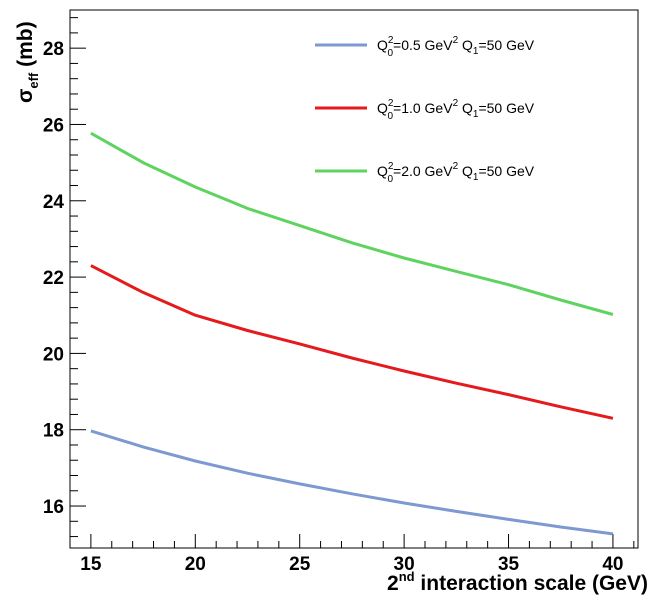 The width and height of the screenshot is (651, 598). I want to click on y-axis-subscript: eff, so click(33, 80).